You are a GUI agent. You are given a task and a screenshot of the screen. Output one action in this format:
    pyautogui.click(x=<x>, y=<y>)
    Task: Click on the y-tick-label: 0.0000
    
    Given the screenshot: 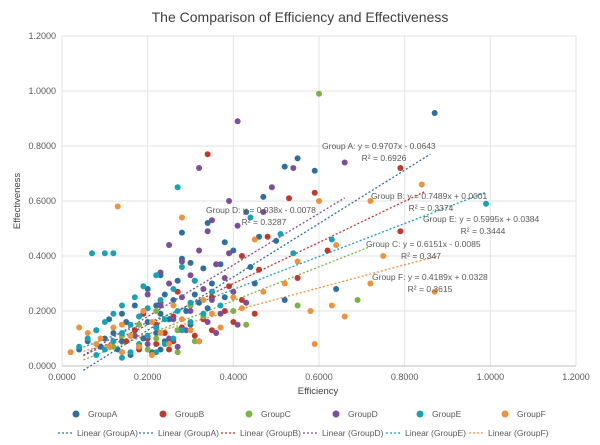 What is the action you would take?
    pyautogui.click(x=42, y=366)
    